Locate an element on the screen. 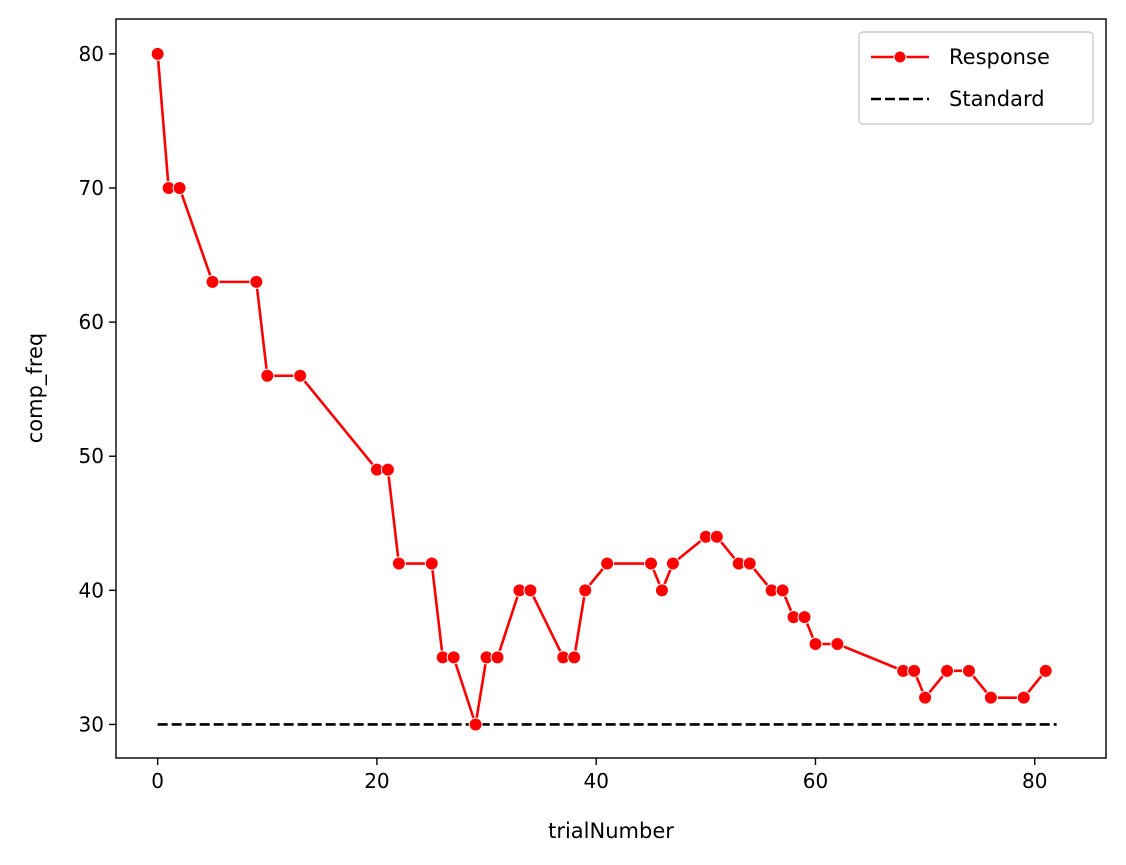 Image resolution: width=1126 pixels, height=865 pixels. x-axis-label: trialNumber is located at coordinates (611, 831).